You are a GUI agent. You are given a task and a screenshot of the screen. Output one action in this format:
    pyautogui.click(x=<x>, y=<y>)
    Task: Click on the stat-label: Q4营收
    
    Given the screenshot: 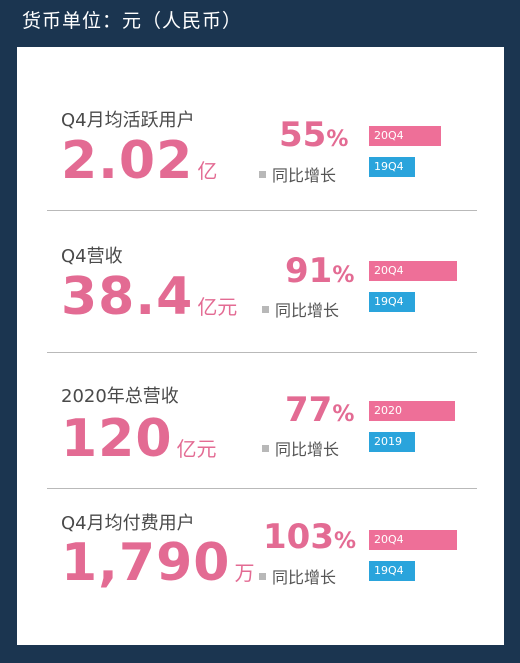 What is the action you would take?
    pyautogui.click(x=92, y=256)
    